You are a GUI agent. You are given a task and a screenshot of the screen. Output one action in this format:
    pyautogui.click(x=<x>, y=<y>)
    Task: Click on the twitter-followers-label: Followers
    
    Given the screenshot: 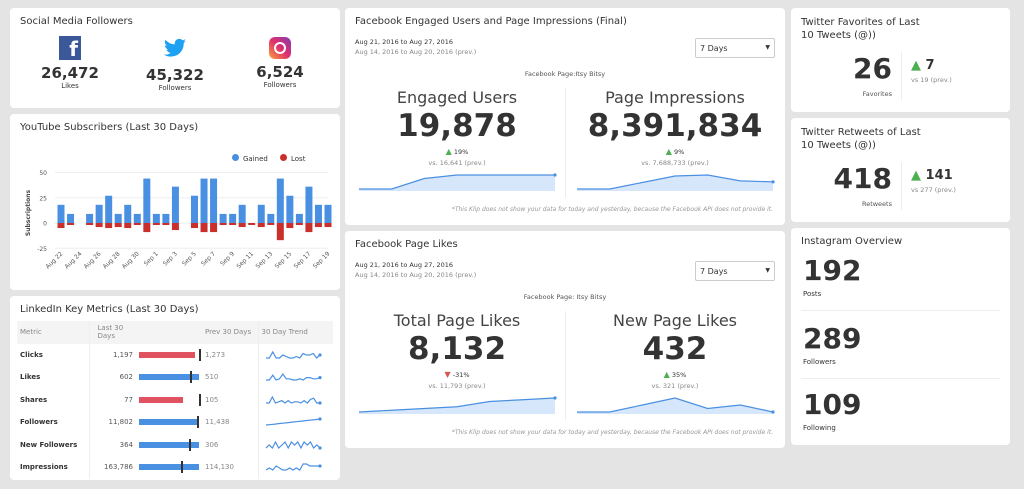 What is the action you would take?
    pyautogui.click(x=175, y=88)
    